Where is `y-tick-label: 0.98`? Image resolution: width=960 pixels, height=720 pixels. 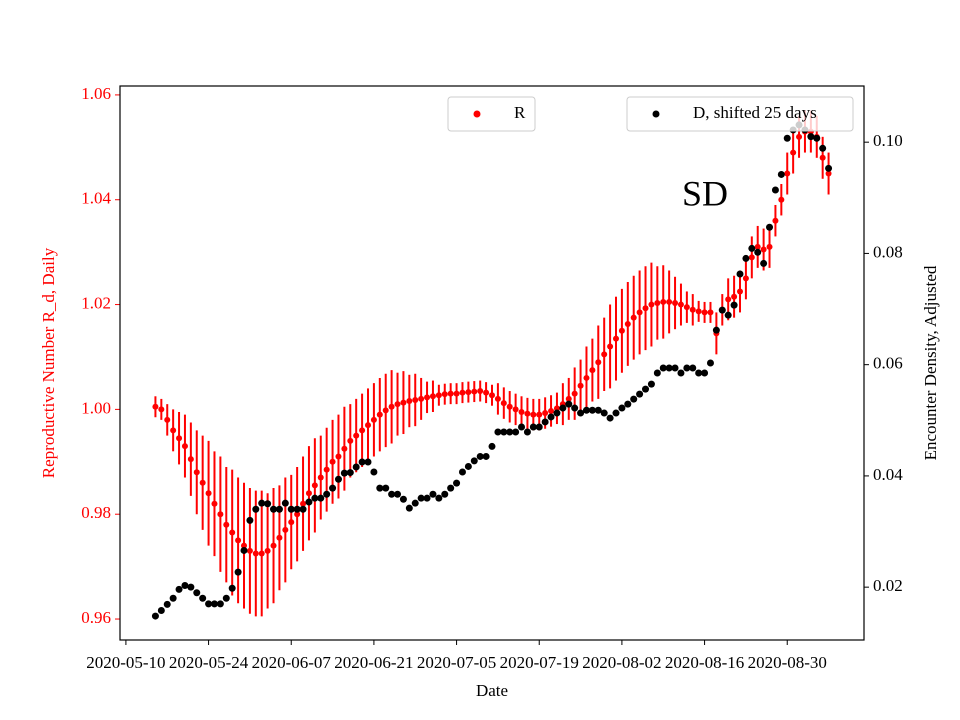
y-tick-label: 0.98 is located at coordinates (96, 512).